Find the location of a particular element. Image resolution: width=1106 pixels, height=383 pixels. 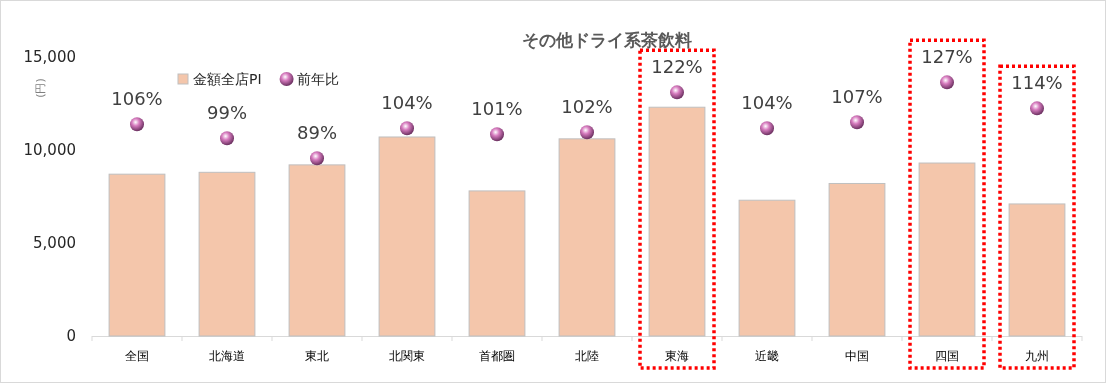

data-label: 122% is located at coordinates (677, 67).